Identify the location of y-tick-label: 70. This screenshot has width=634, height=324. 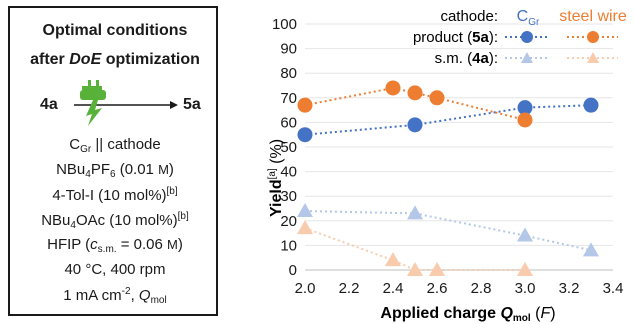
(288, 98).